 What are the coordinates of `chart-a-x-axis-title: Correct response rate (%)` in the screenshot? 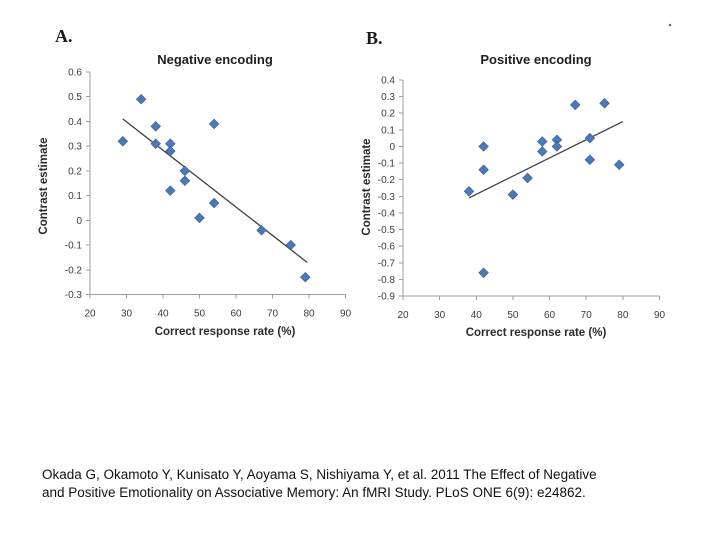 It's located at (225, 332).